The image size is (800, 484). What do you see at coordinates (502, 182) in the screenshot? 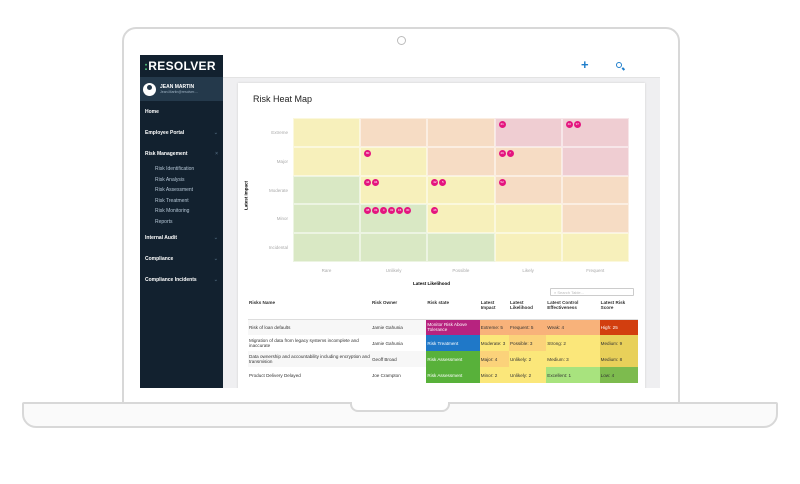
I see `risk-bubble: 52` at bounding box center [502, 182].